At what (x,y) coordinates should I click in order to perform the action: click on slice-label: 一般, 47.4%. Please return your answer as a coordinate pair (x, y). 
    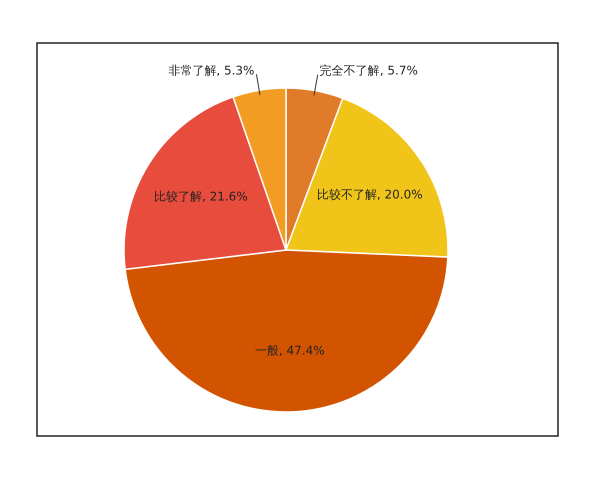
    Looking at the image, I should click on (289, 350).